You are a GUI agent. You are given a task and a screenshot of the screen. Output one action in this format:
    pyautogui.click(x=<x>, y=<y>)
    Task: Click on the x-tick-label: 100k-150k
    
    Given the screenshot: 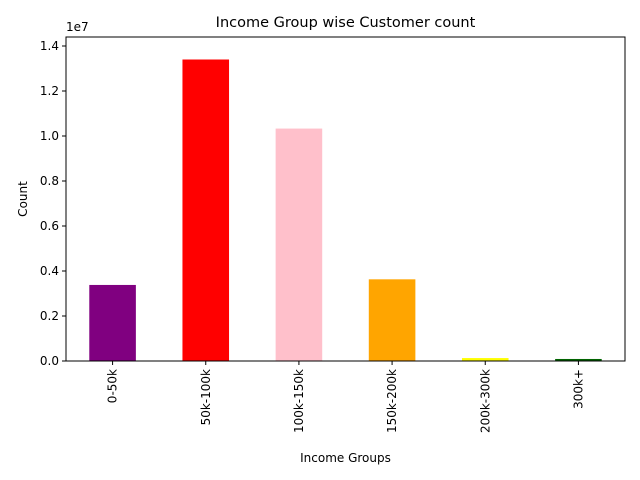 What is the action you would take?
    pyautogui.click(x=299, y=401)
    